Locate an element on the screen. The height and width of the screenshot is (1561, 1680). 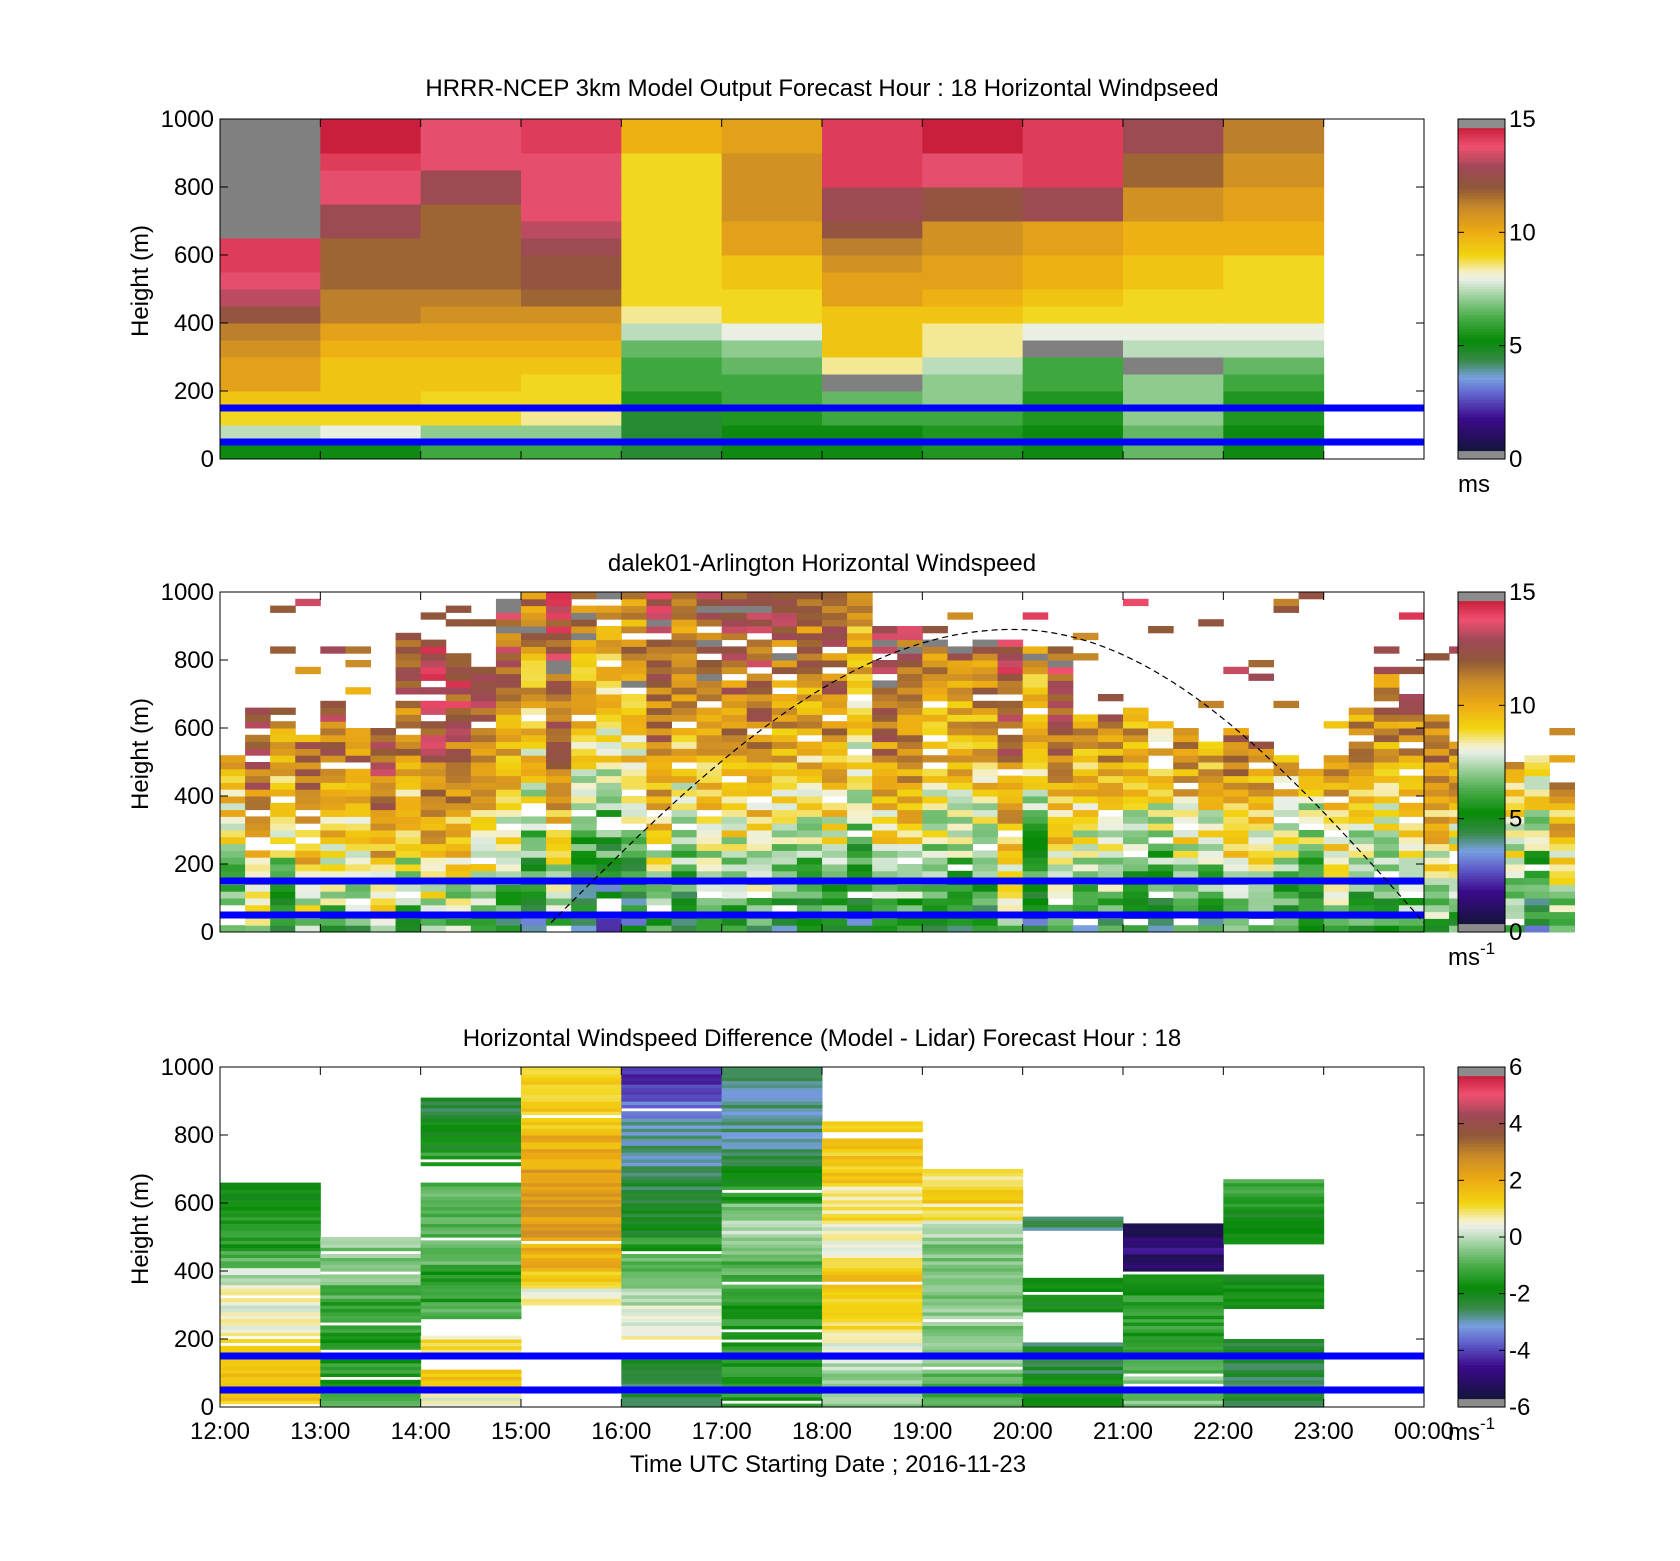
y-axis-label: Height (m) is located at coordinates (140, 1229).